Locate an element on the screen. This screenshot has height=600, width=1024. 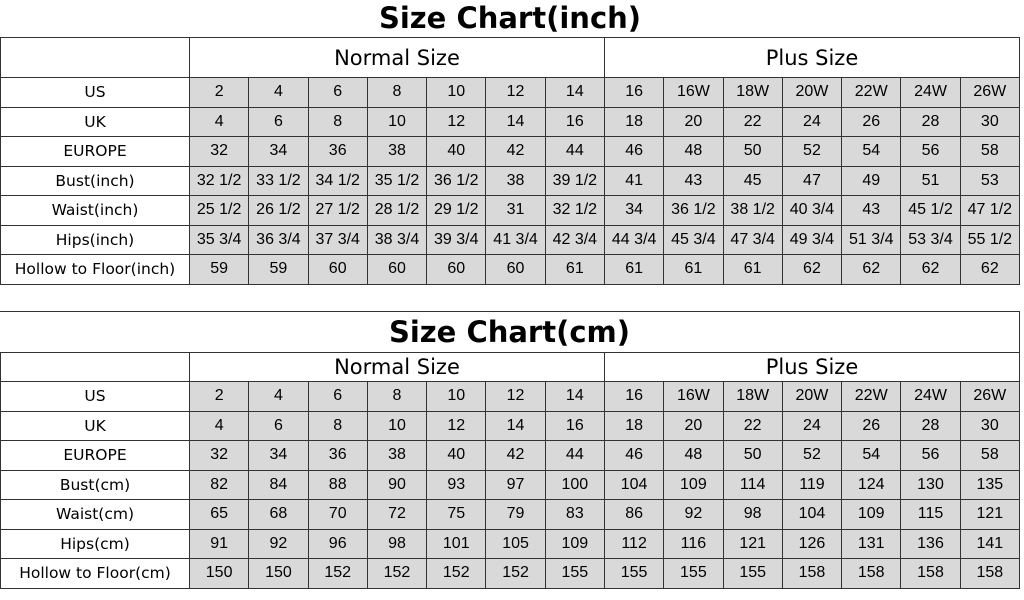
plus-size-header: Plus Size is located at coordinates (812, 57).